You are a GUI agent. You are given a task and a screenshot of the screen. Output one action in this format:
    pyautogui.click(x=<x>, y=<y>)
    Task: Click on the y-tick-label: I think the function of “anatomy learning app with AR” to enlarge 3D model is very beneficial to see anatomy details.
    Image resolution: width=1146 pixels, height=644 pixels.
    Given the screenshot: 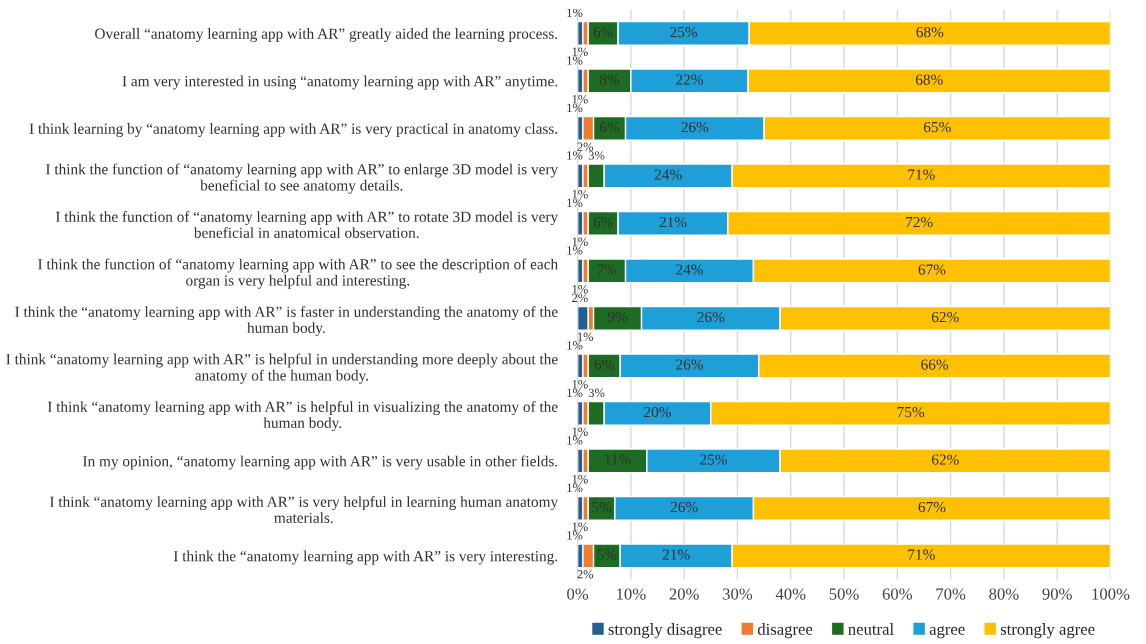 What is the action you would take?
    pyautogui.click(x=302, y=178)
    